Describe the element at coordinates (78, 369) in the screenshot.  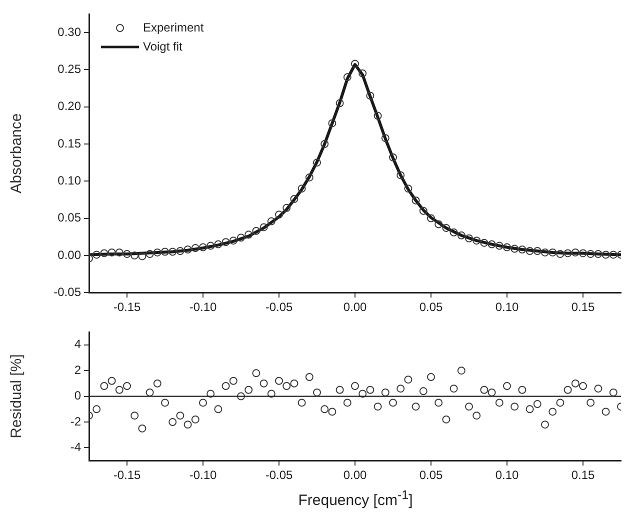
I see `y-tick-label: 2` at that location.